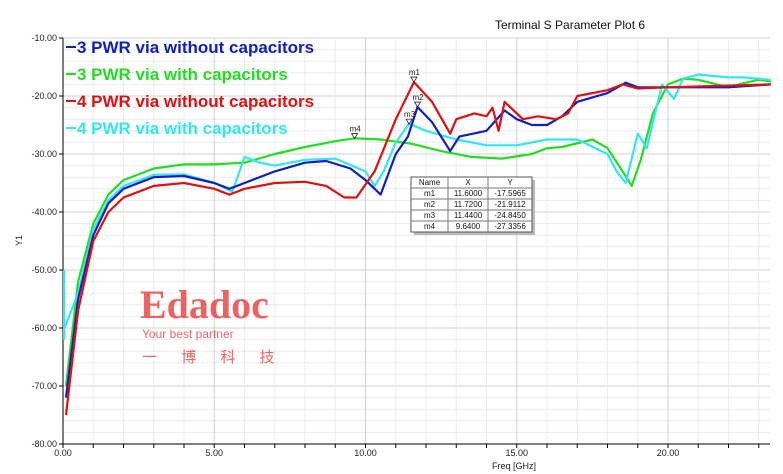  Describe the element at coordinates (44, 212) in the screenshot. I see `y-tick-label: -40.00` at that location.